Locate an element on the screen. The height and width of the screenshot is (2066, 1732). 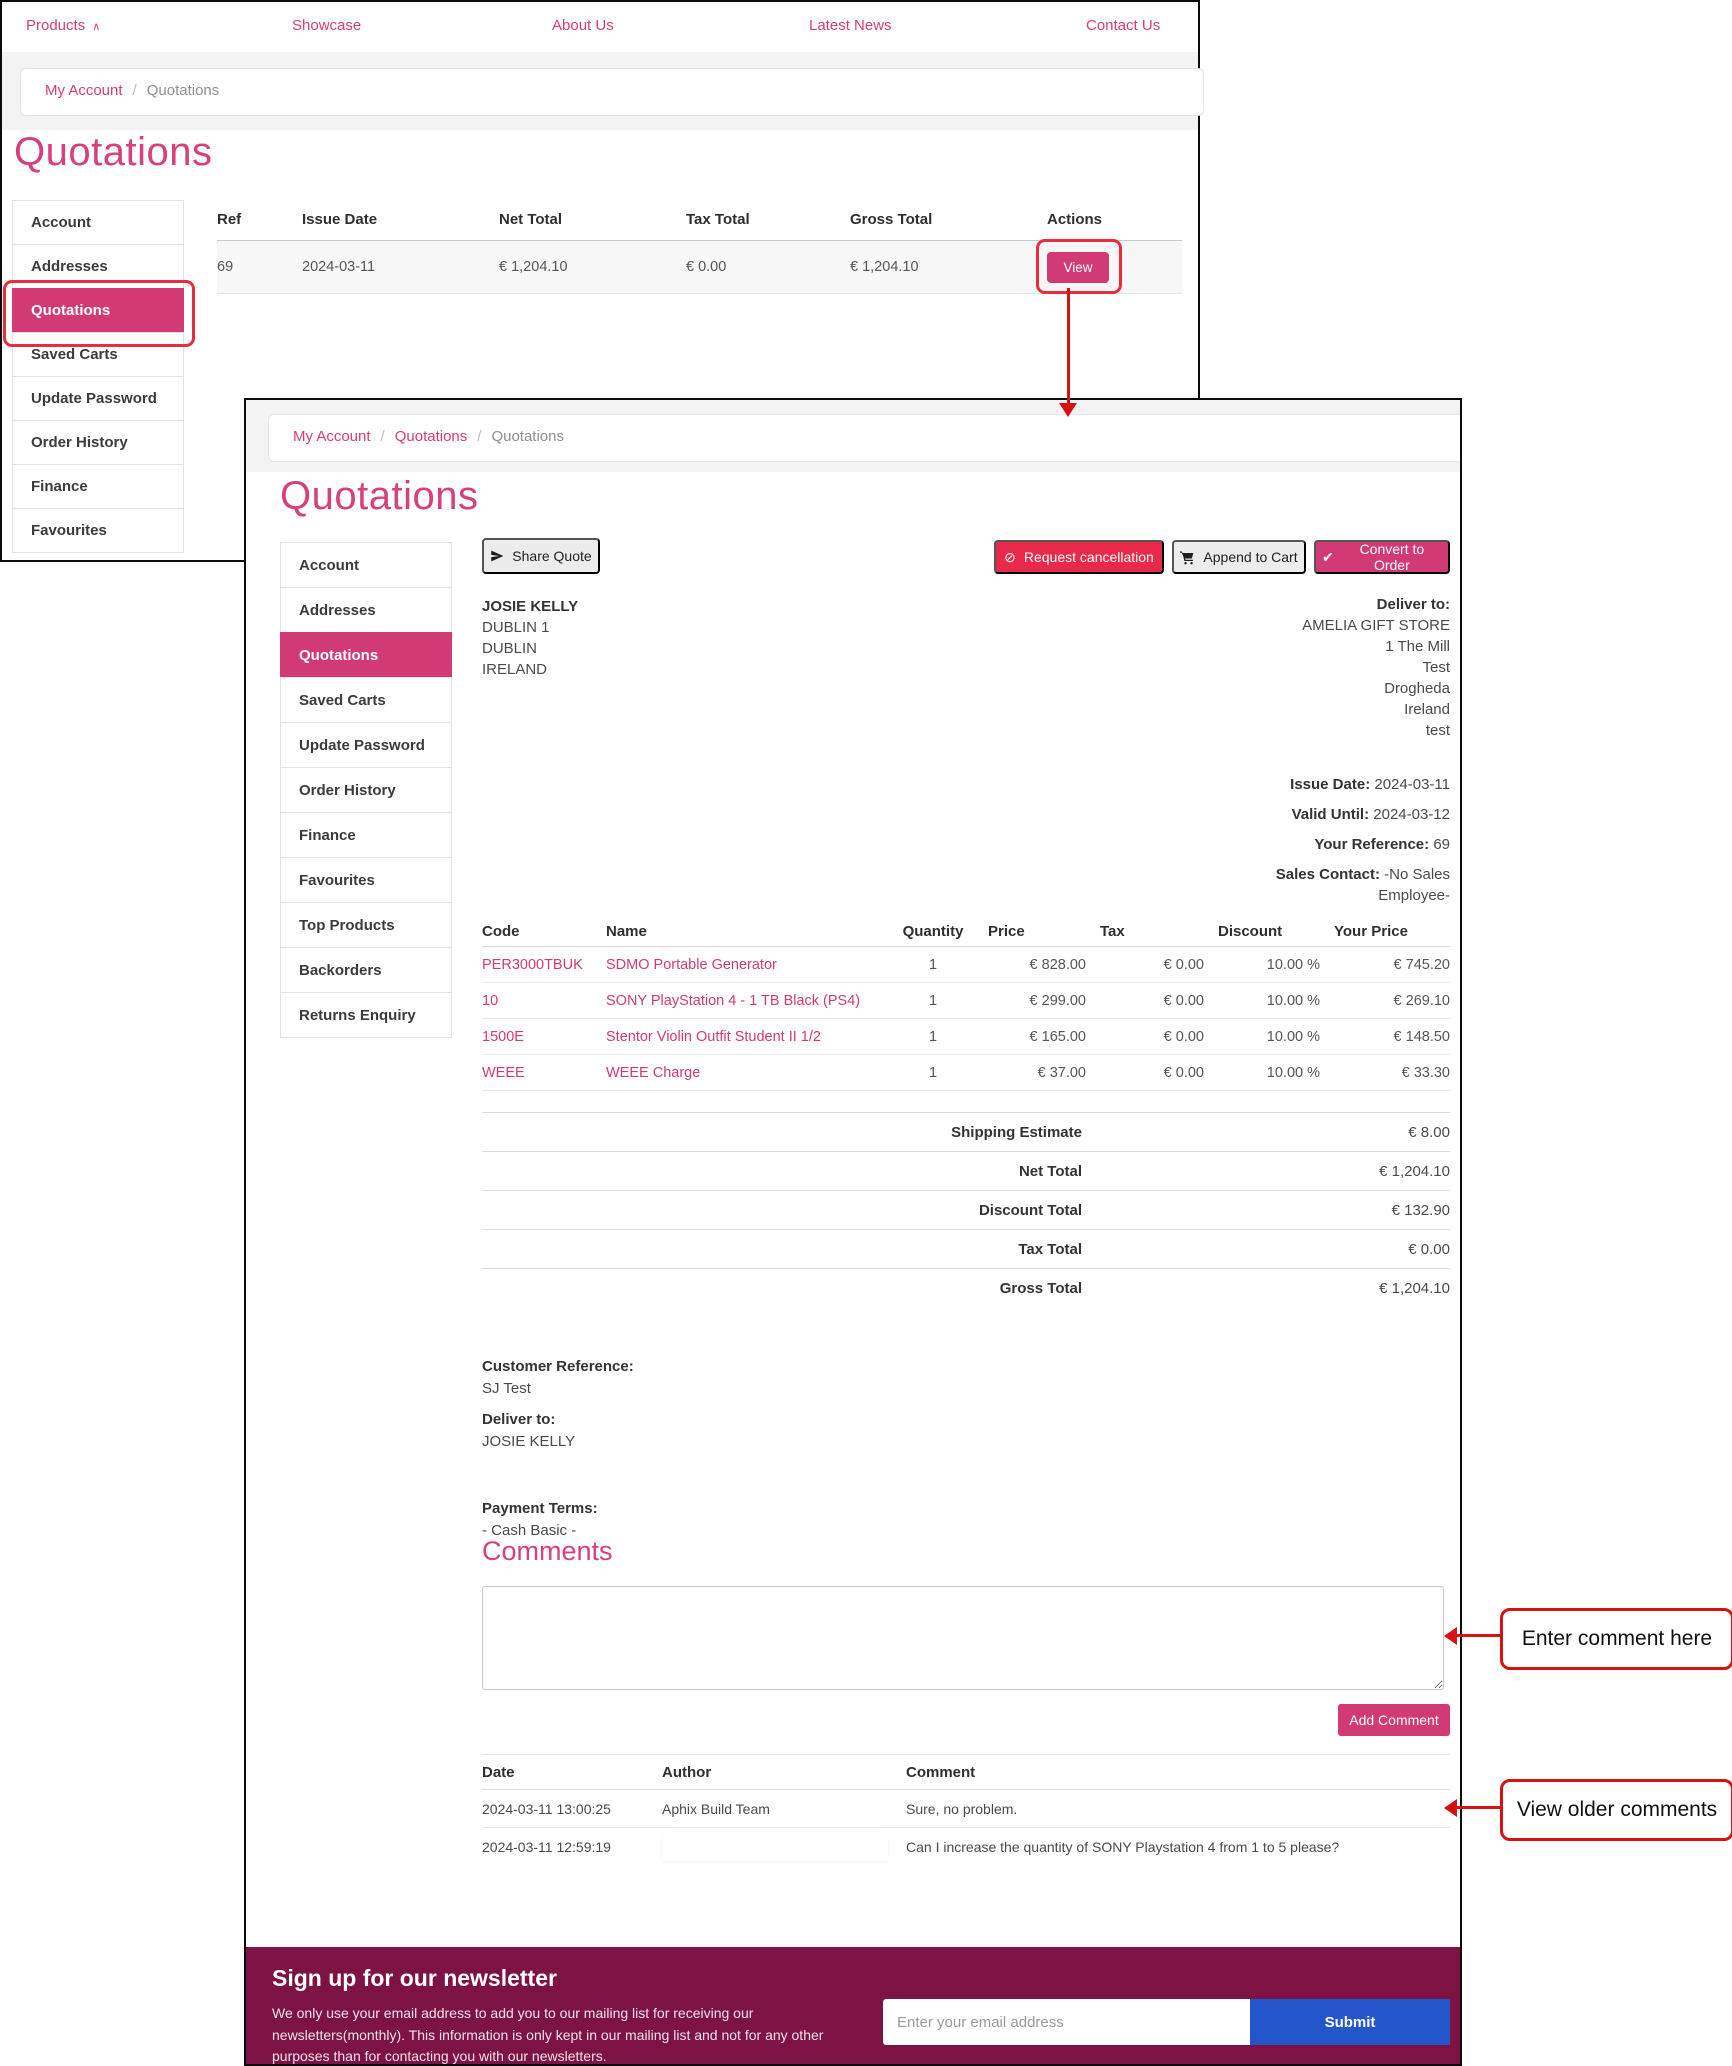
breadcrumb-quotations: Quotations is located at coordinates (431, 436).